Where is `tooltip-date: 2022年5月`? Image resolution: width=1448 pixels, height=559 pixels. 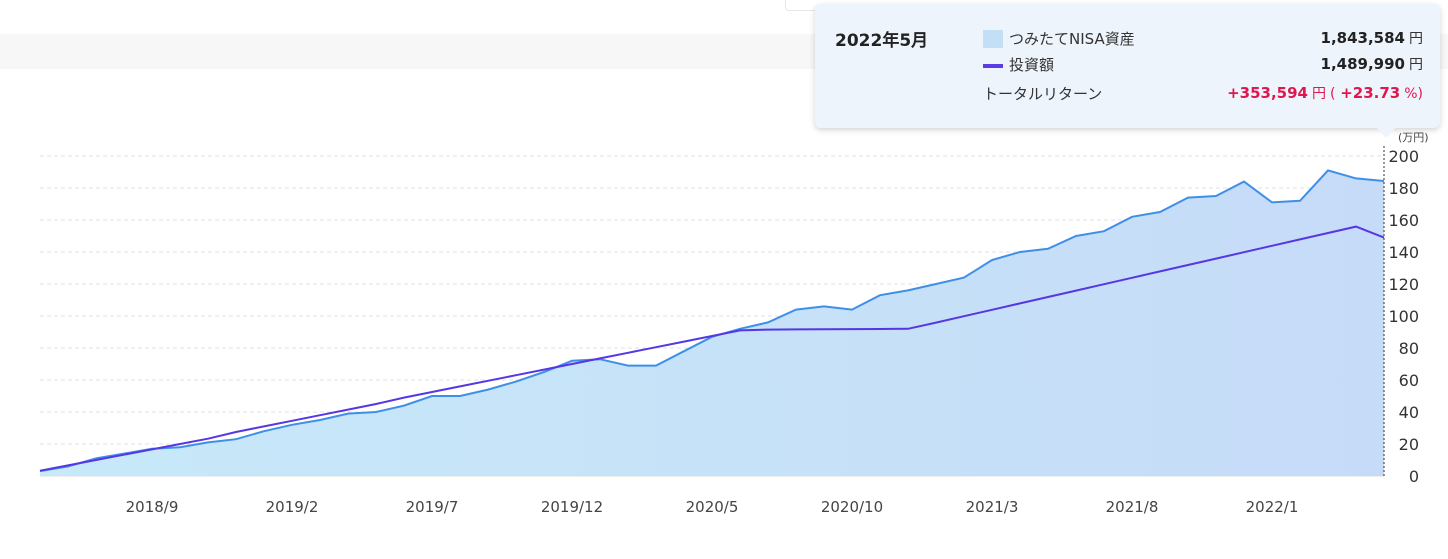 tooltip-date: 2022年5月 is located at coordinates (882, 41).